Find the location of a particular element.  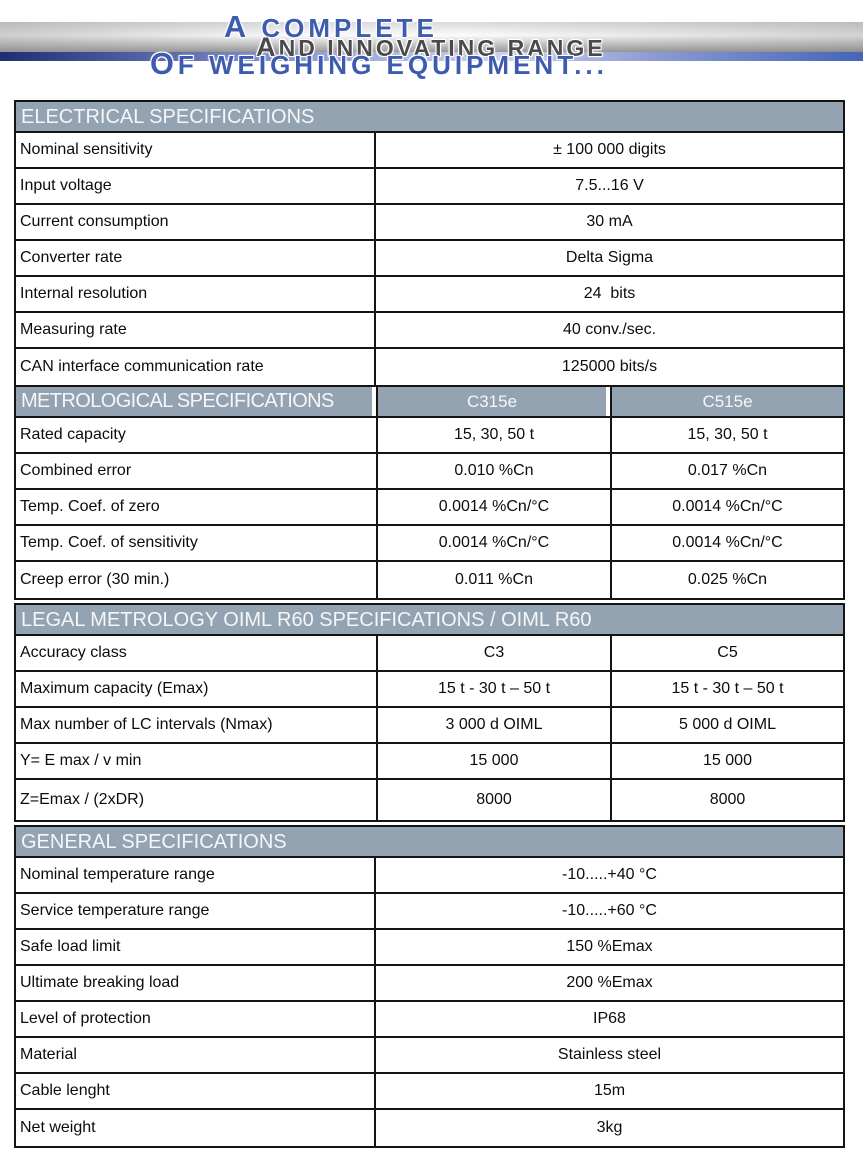

spec-label: Cable lenght is located at coordinates (196, 1091).